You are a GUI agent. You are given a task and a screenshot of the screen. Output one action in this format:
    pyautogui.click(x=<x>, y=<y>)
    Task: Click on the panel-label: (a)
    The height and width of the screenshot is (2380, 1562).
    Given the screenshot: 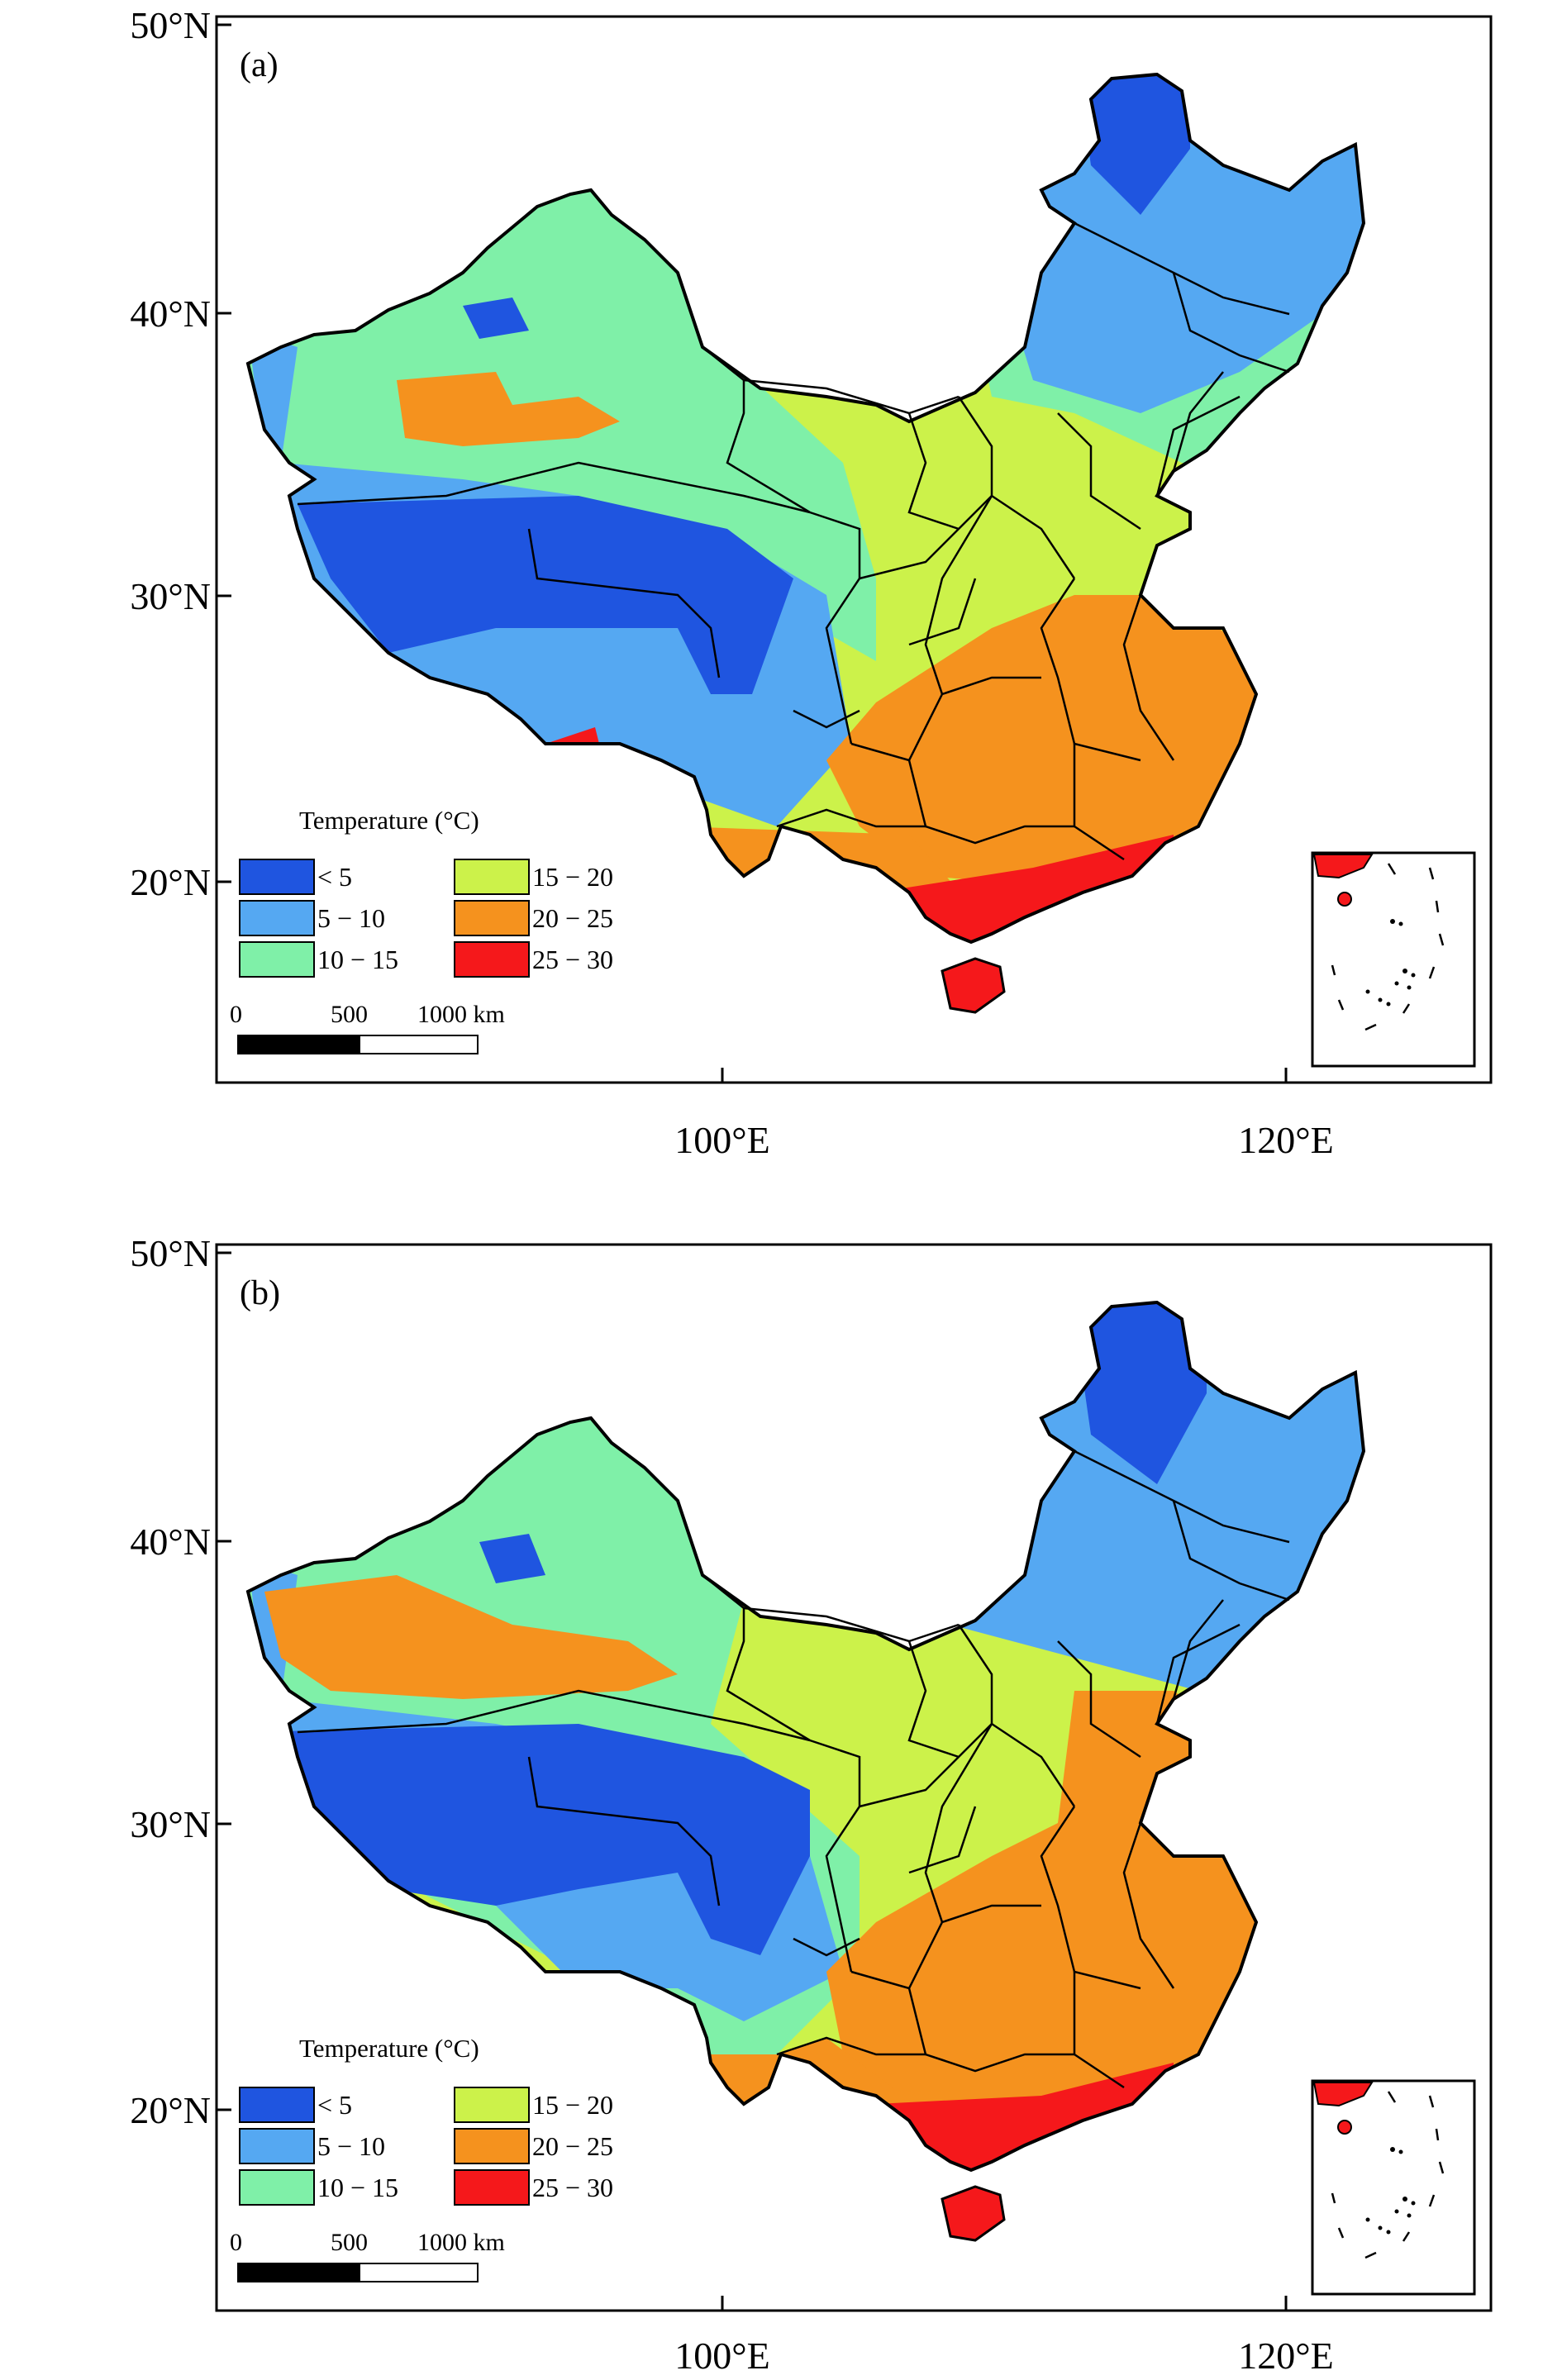 What is the action you would take?
    pyautogui.click(x=259, y=65)
    